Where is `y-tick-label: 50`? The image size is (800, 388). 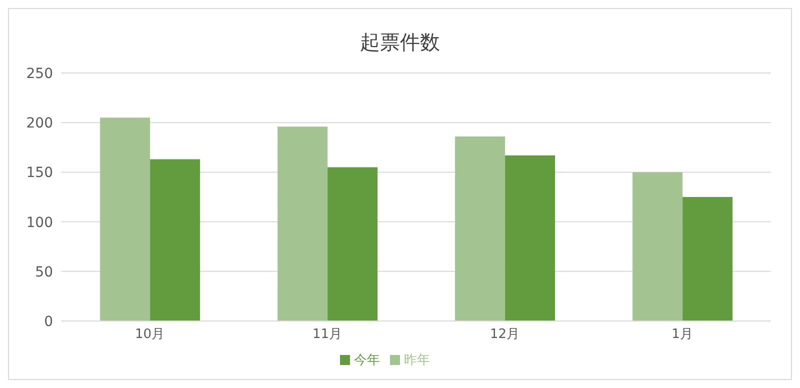
y-tick-label: 50 is located at coordinates (44, 272).